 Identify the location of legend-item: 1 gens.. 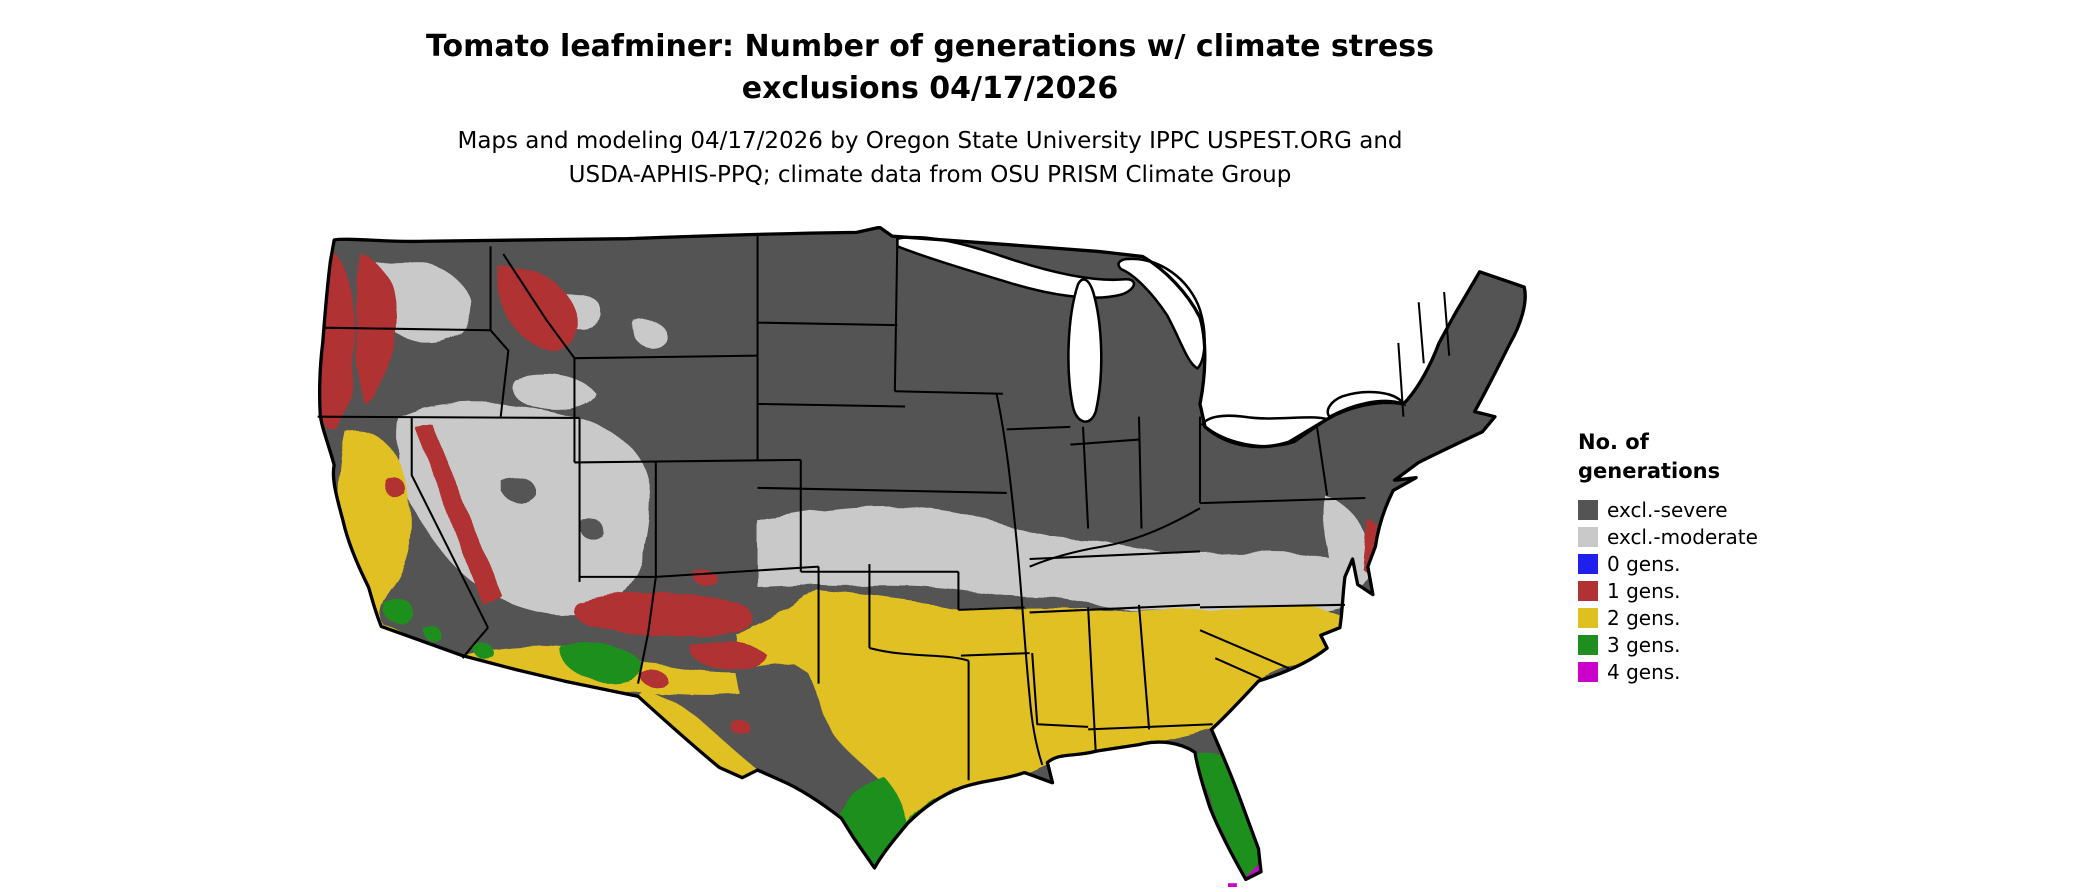
(1708, 591).